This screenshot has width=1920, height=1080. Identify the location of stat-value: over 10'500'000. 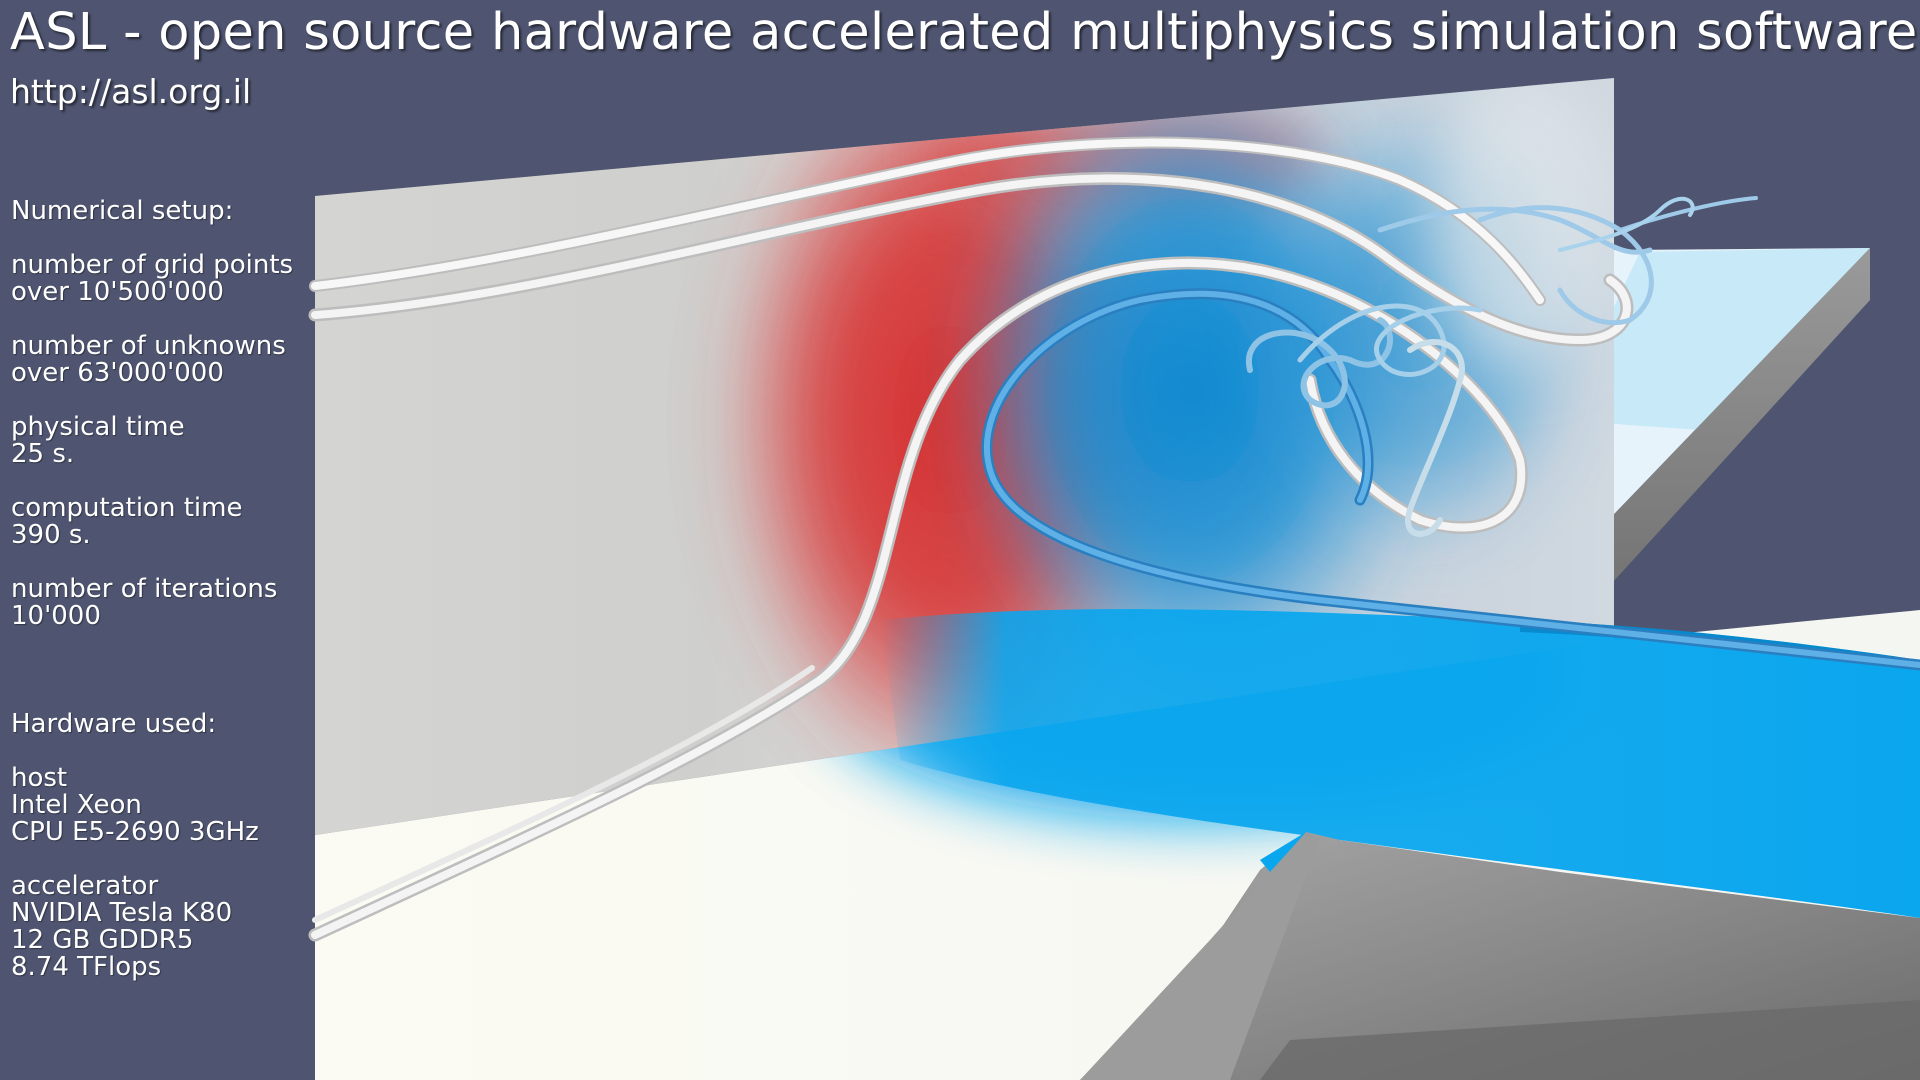
(117, 292).